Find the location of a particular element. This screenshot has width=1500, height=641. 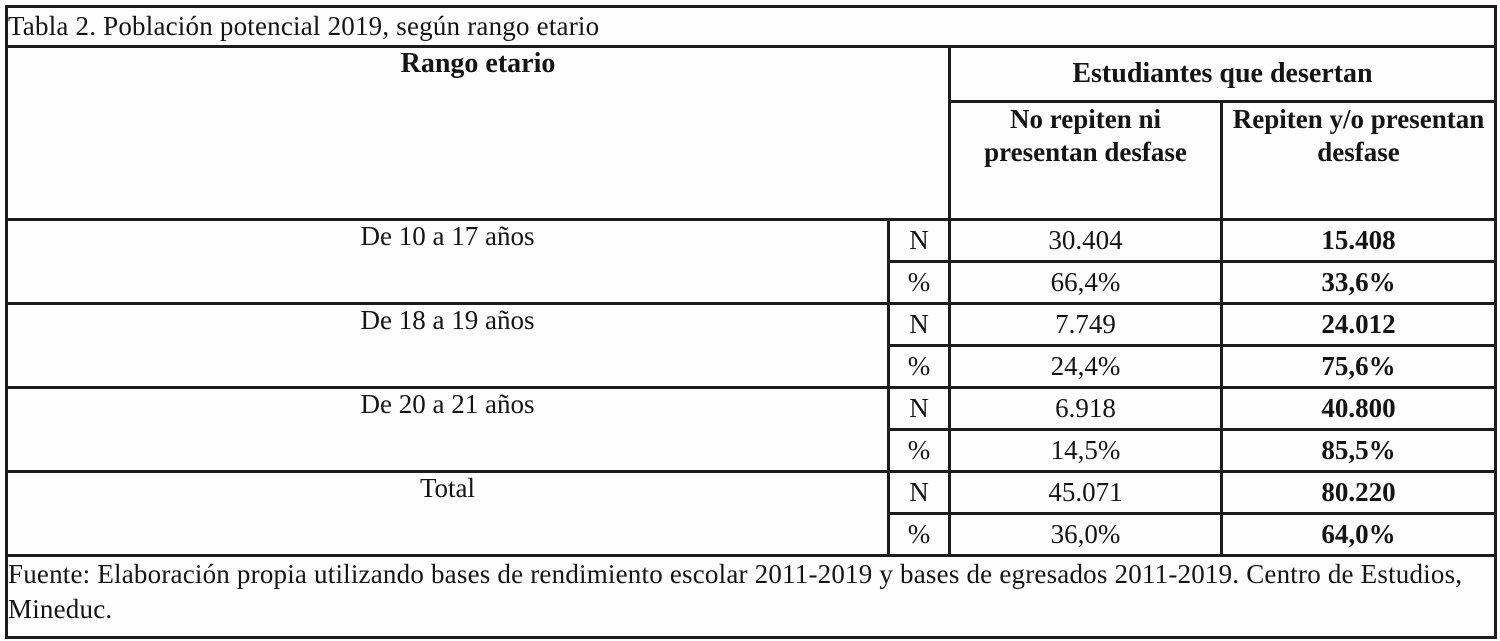

value-n-no-repiten: 6.918 is located at coordinates (1085, 408).